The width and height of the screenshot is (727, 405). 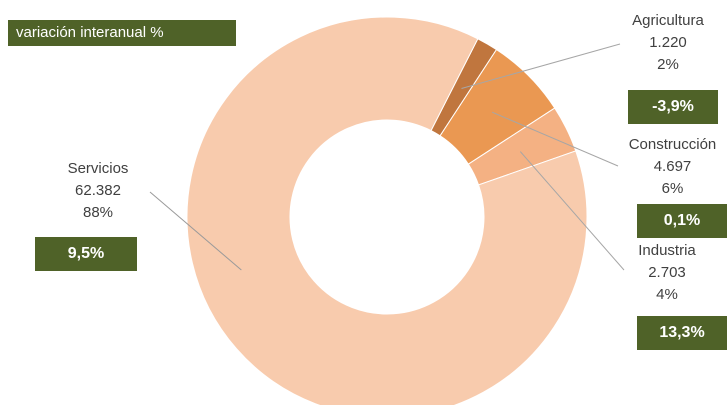 I want to click on change-badge-servicios: 9,5%, so click(x=86, y=254).